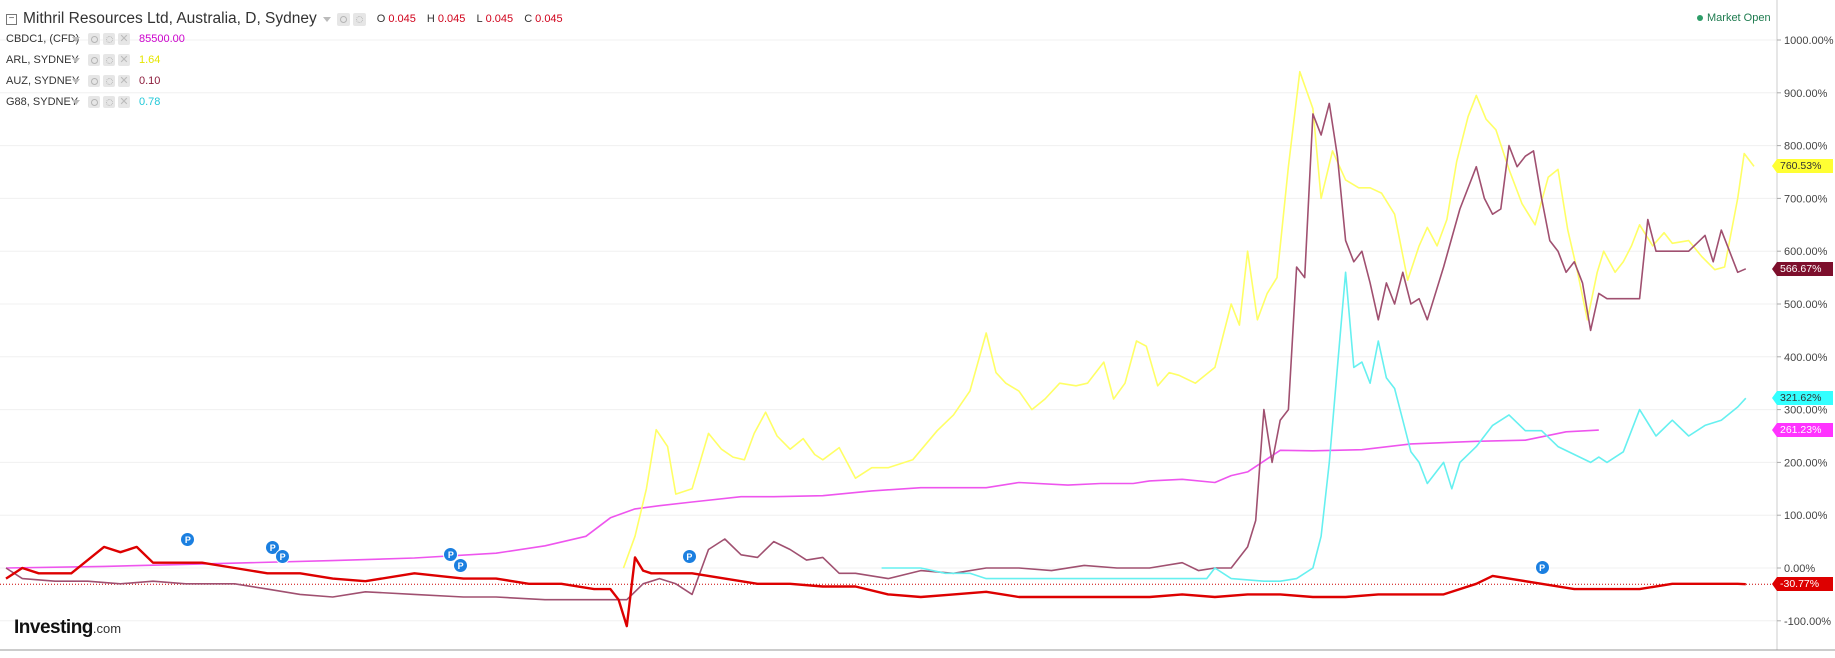 This screenshot has height=658, width=1835. Describe the element at coordinates (1806, 411) in the screenshot. I see `y-tick-label: 300.00%` at that location.